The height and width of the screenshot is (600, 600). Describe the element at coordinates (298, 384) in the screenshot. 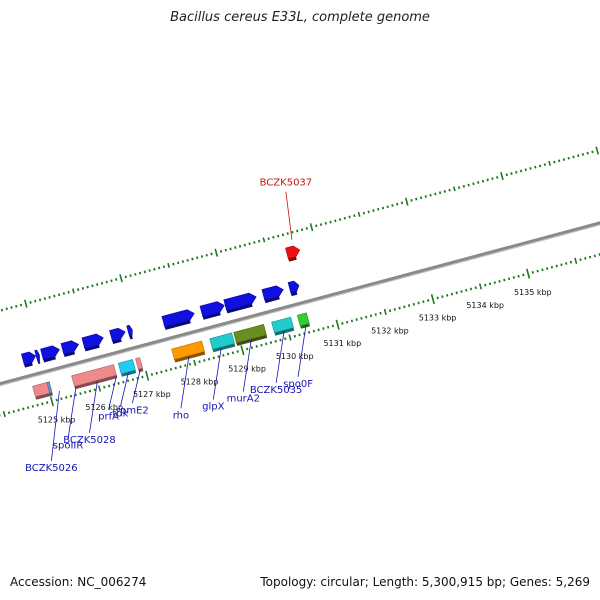

I see `gene-label: spo0F` at that location.